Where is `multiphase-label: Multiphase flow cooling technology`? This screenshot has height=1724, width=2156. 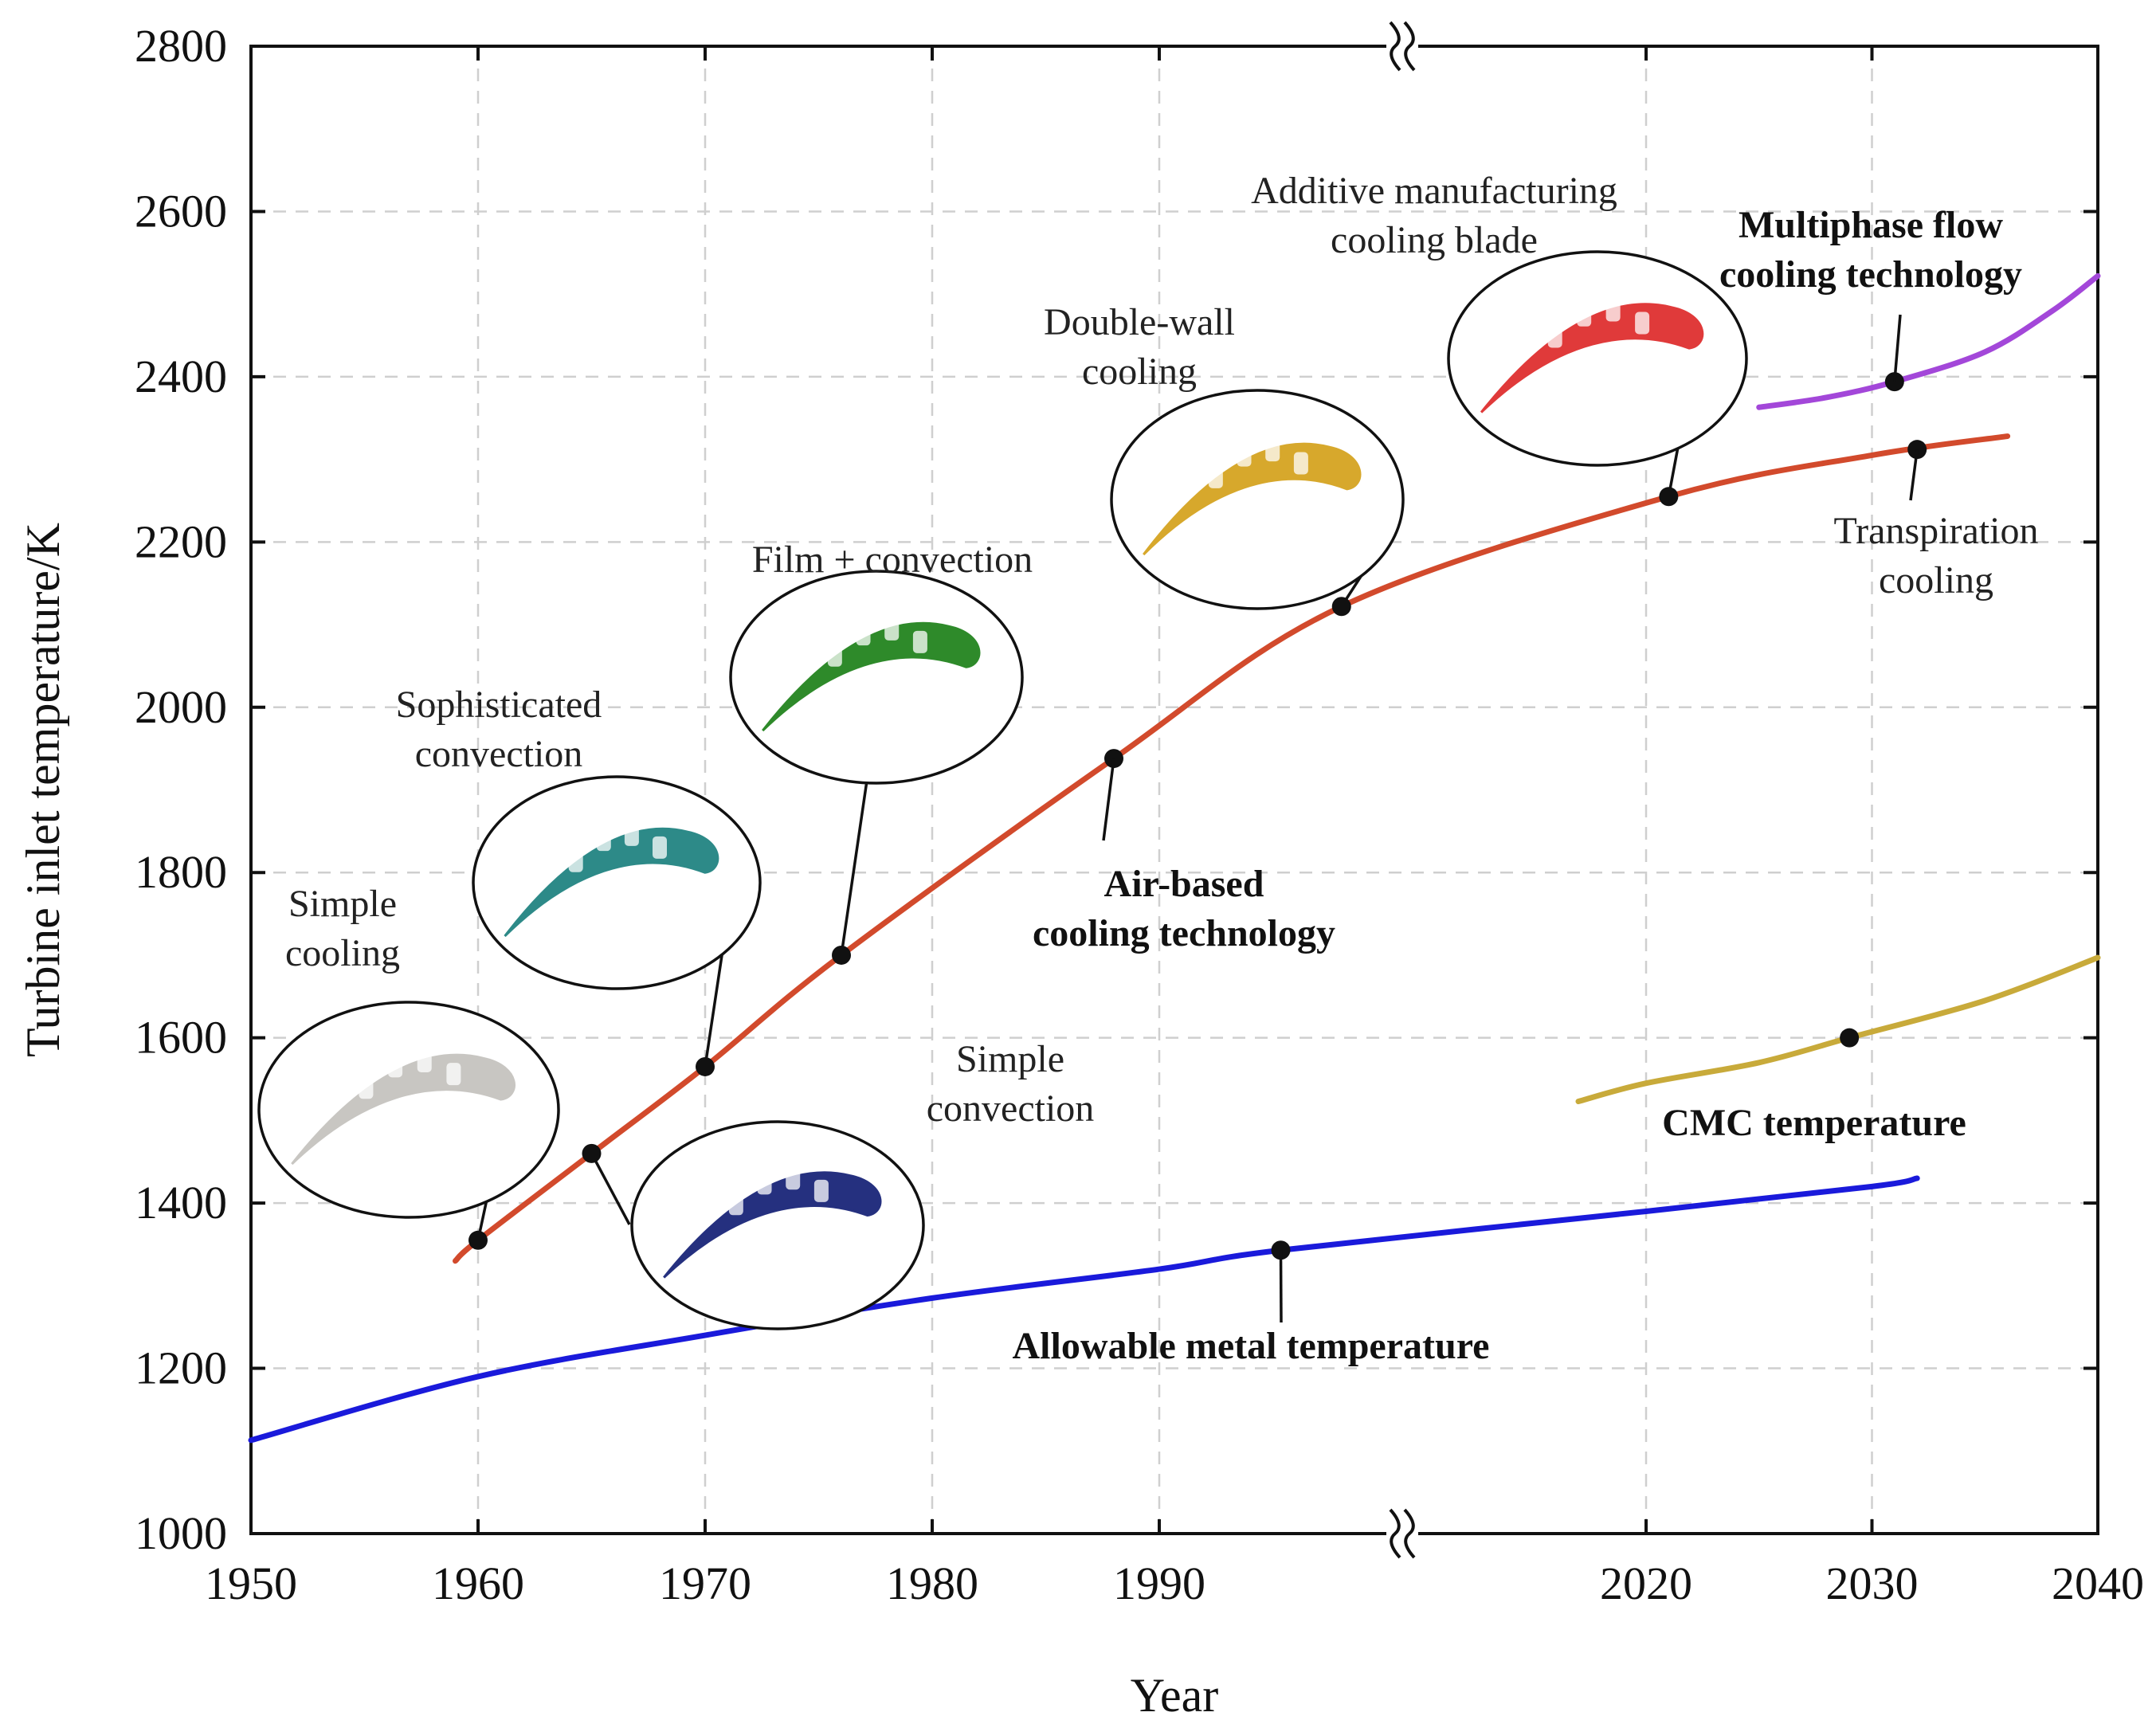 multiphase-label: Multiphase flow cooling technology is located at coordinates (1870, 250).